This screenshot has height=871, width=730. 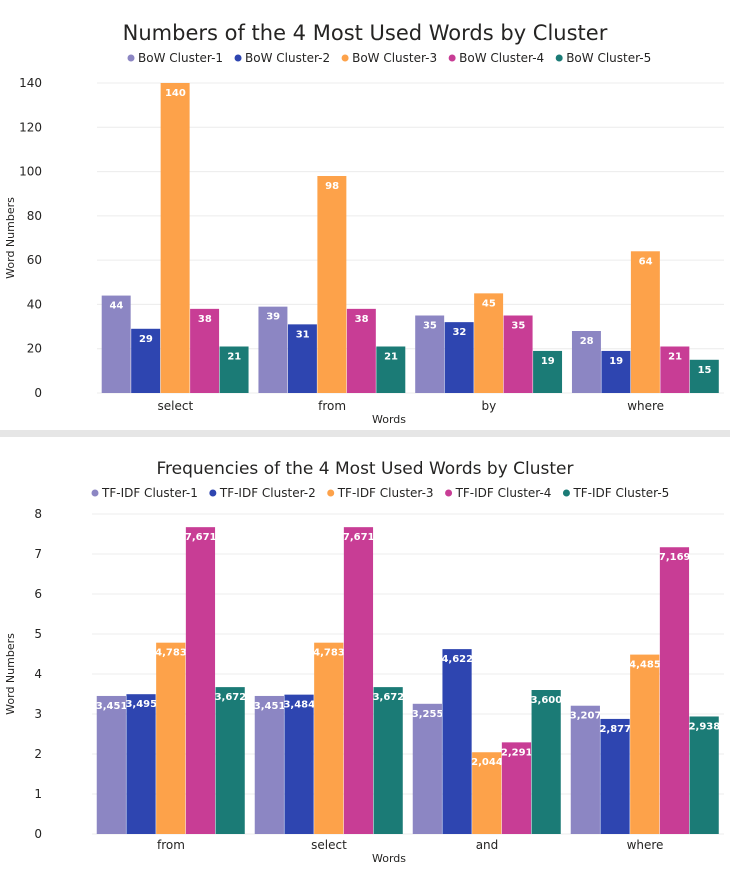 I want to click on y-tick-label: 60, so click(x=34, y=260).